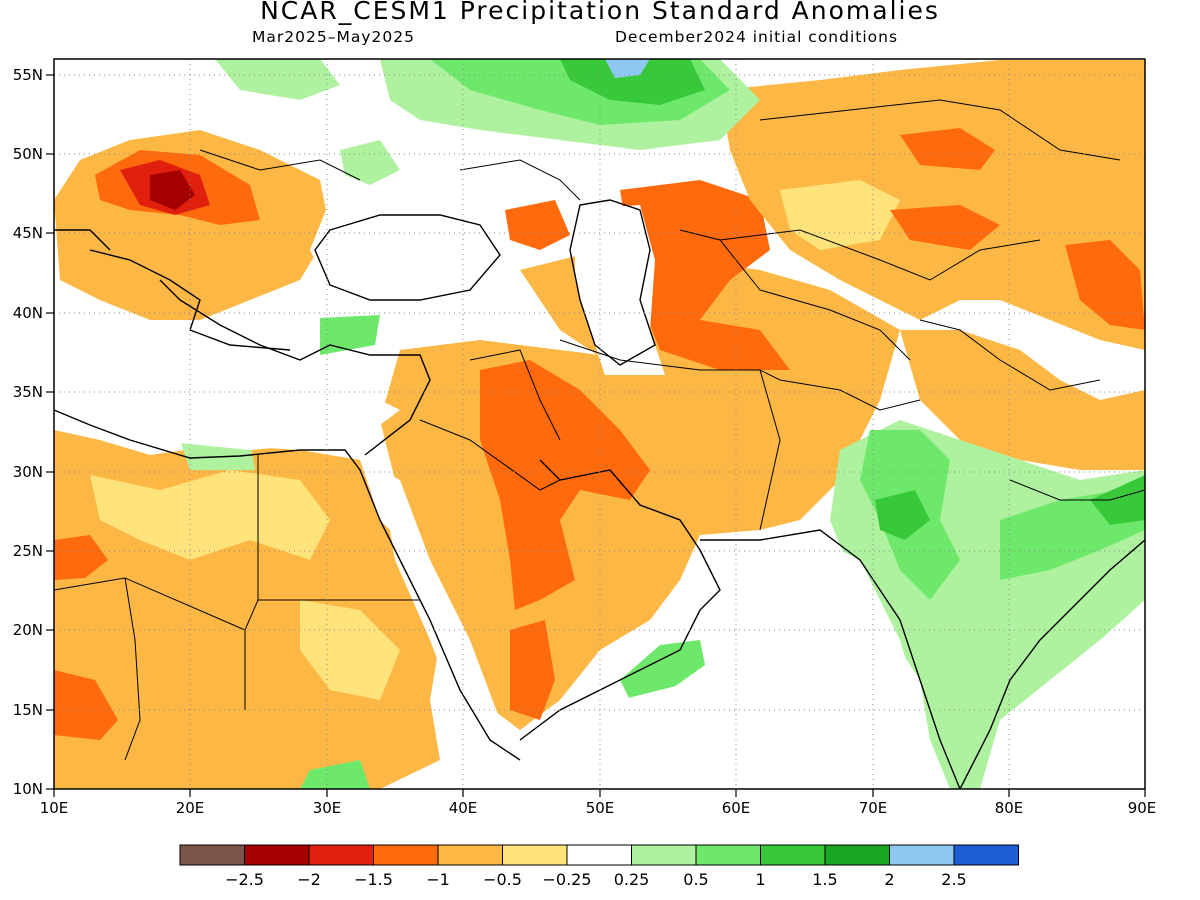 Image resolution: width=1200 pixels, height=900 pixels. Describe the element at coordinates (566, 879) in the screenshot. I see `colorbar-label: −0.25` at that location.